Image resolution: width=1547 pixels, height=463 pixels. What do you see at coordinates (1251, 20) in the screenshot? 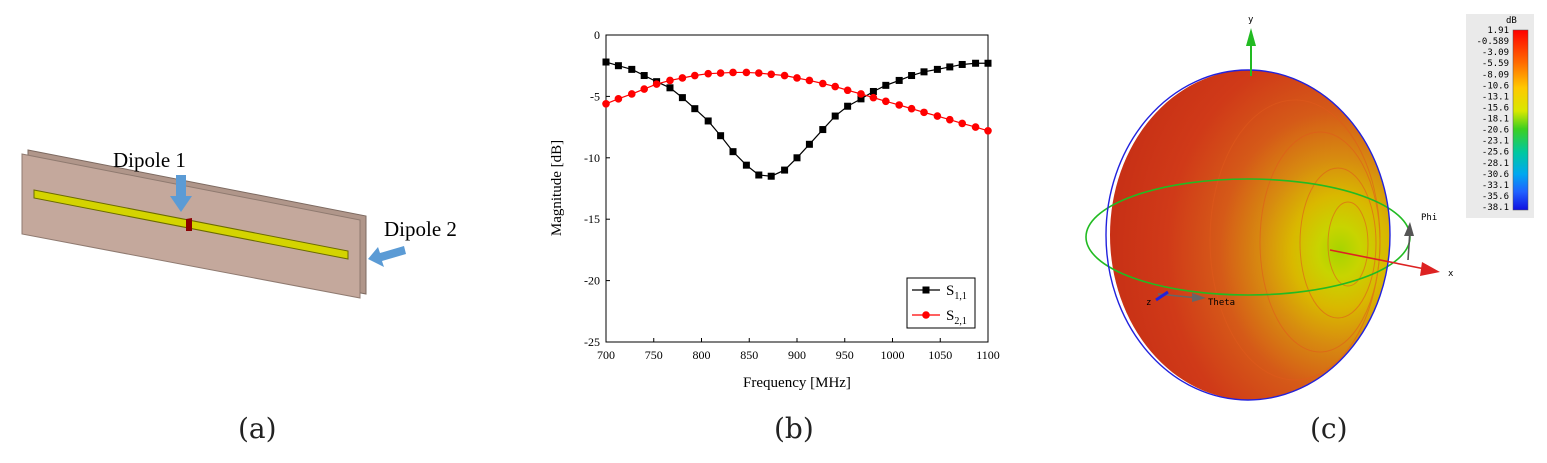
I see `y-axis-label: y` at bounding box center [1251, 20].